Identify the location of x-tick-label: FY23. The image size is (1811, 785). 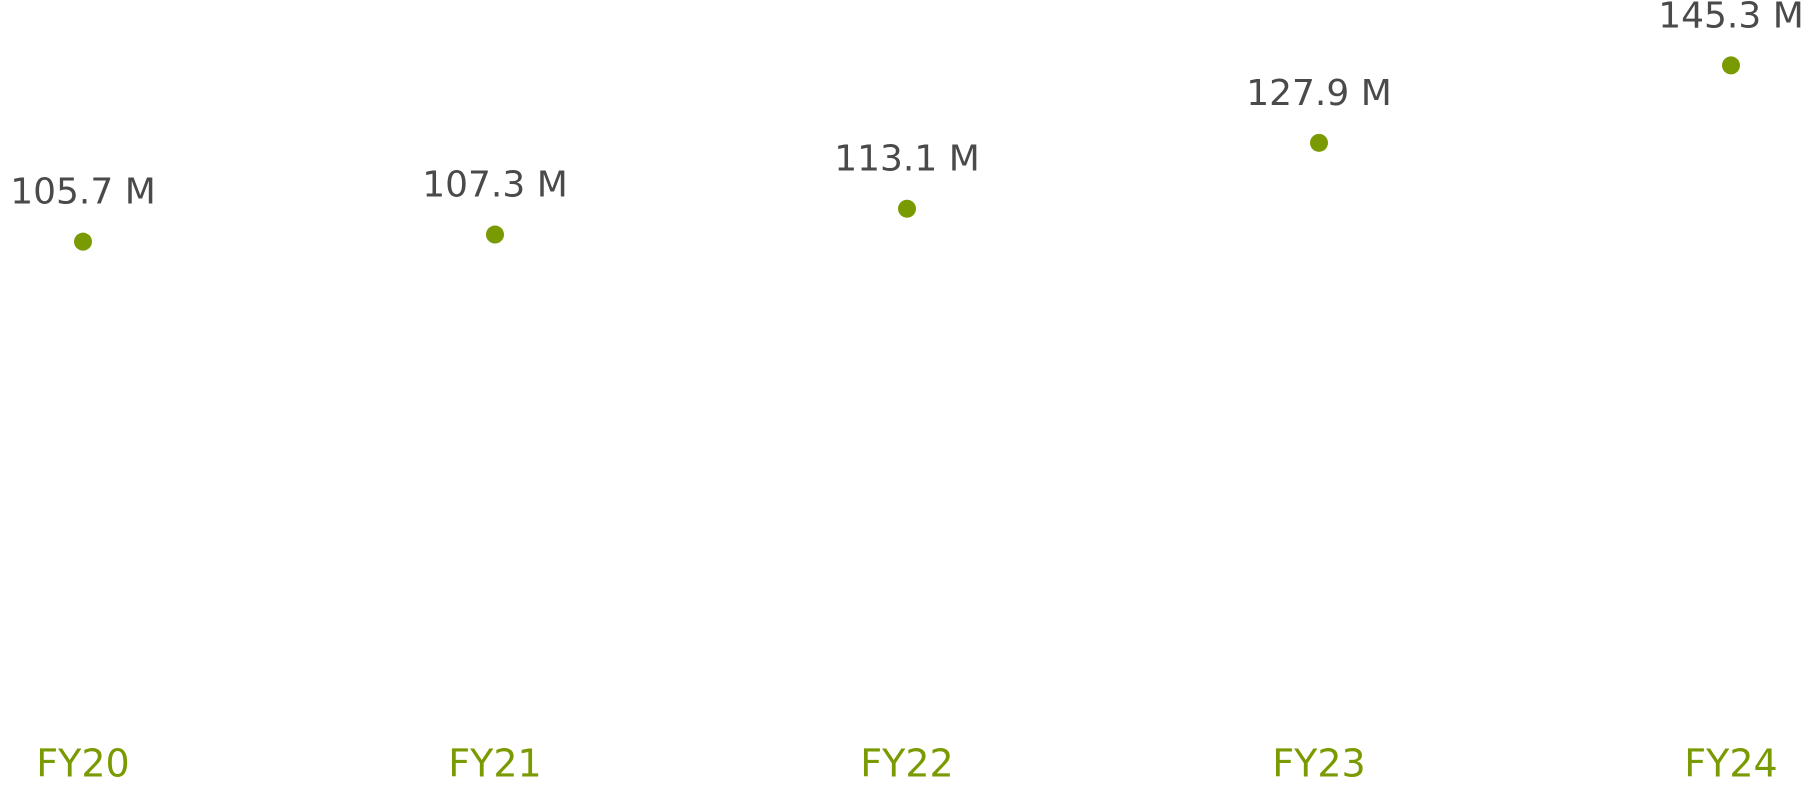
(1318, 763).